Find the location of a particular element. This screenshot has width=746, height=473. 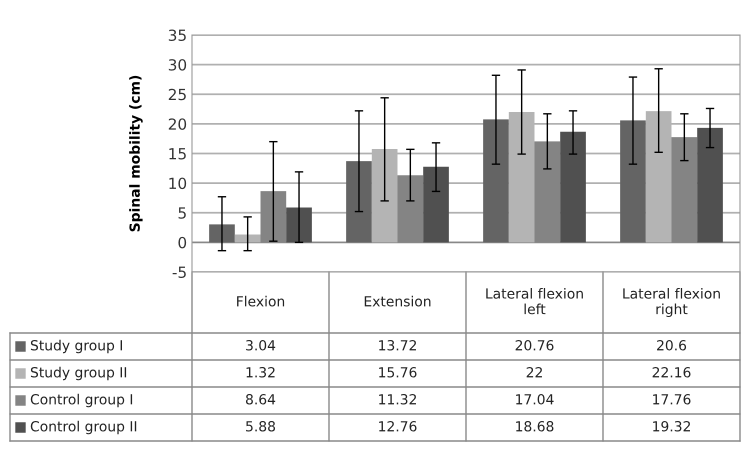

data-label: 20.6 is located at coordinates (671, 345).